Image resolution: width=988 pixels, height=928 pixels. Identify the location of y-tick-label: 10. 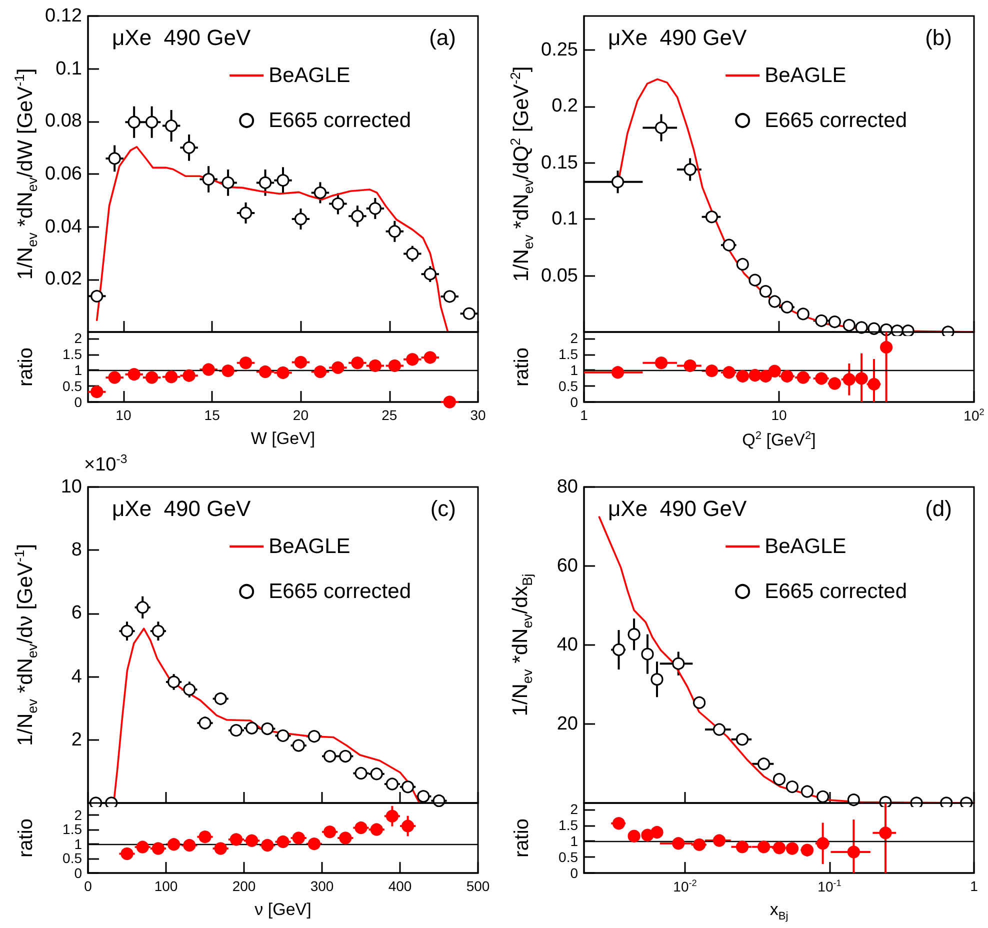
(71, 487).